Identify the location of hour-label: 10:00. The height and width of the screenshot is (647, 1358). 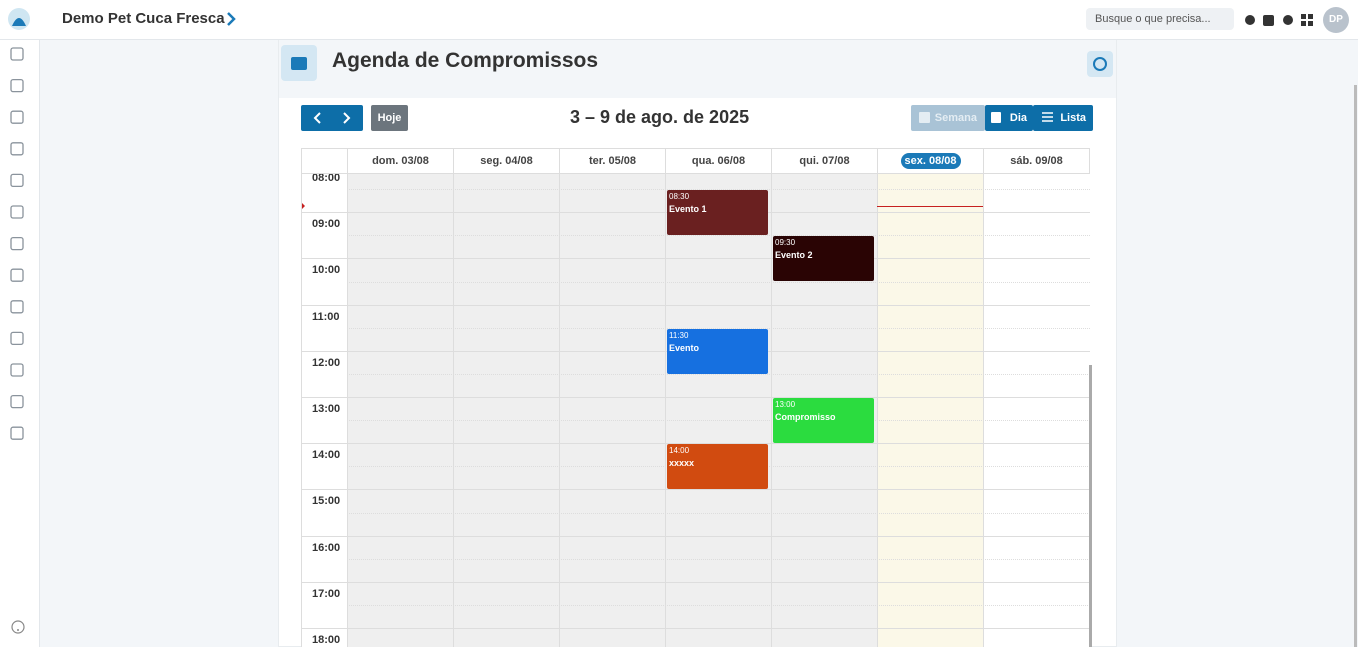
(326, 270).